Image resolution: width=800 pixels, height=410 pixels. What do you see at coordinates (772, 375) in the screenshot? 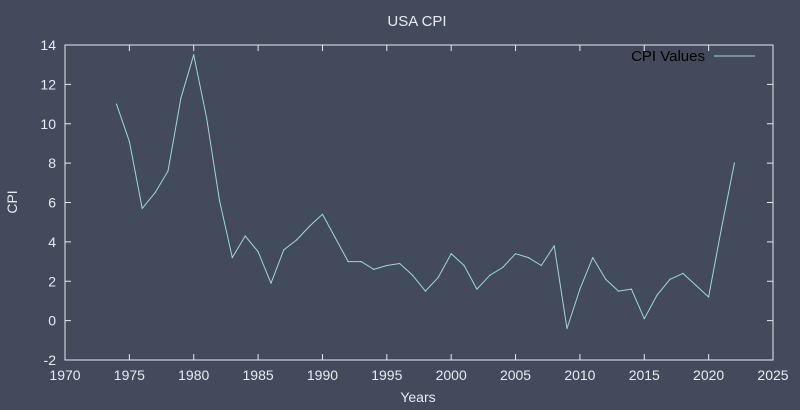
I see `x-tick-label: 2025` at bounding box center [772, 375].